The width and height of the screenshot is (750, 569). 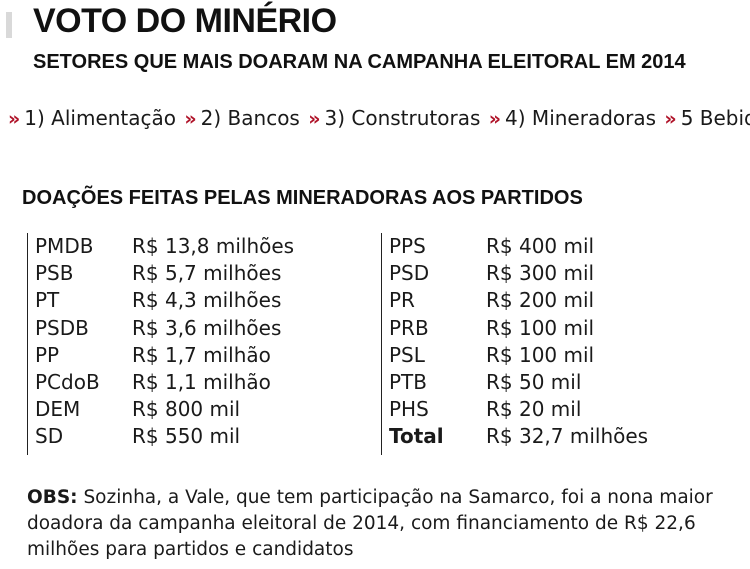 What do you see at coordinates (185, 21) in the screenshot?
I see `page-title: VOTO DO MINÉRIO` at bounding box center [185, 21].